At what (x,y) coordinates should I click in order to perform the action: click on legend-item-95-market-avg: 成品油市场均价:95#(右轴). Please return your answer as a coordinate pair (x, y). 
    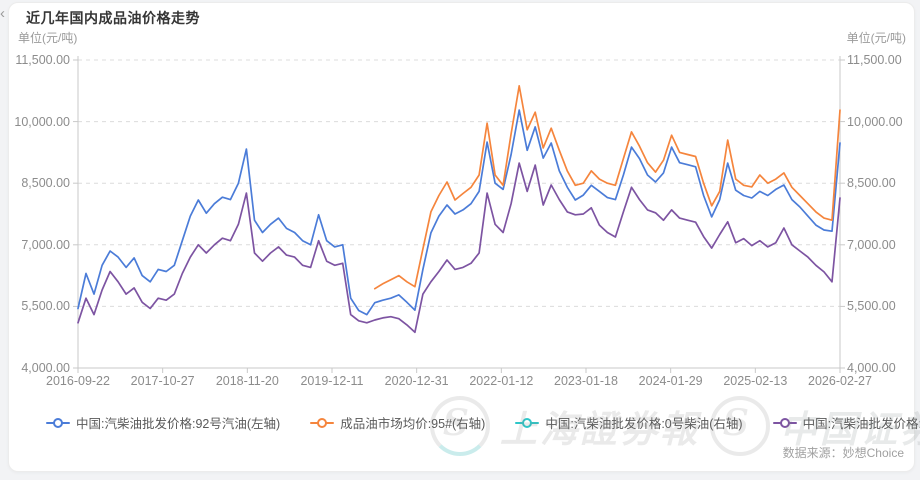
    Looking at the image, I should click on (397, 422).